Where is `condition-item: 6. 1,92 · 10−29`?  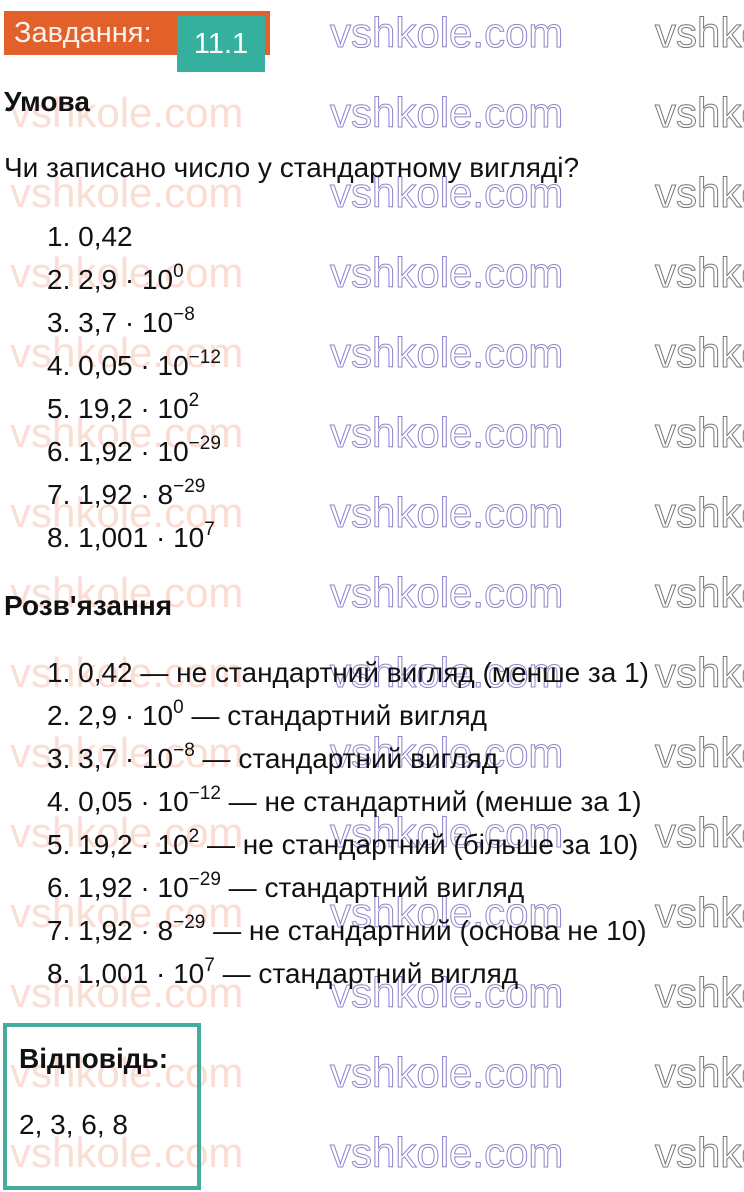
condition-item: 6. 1,92 · 10−29 is located at coordinates (134, 450).